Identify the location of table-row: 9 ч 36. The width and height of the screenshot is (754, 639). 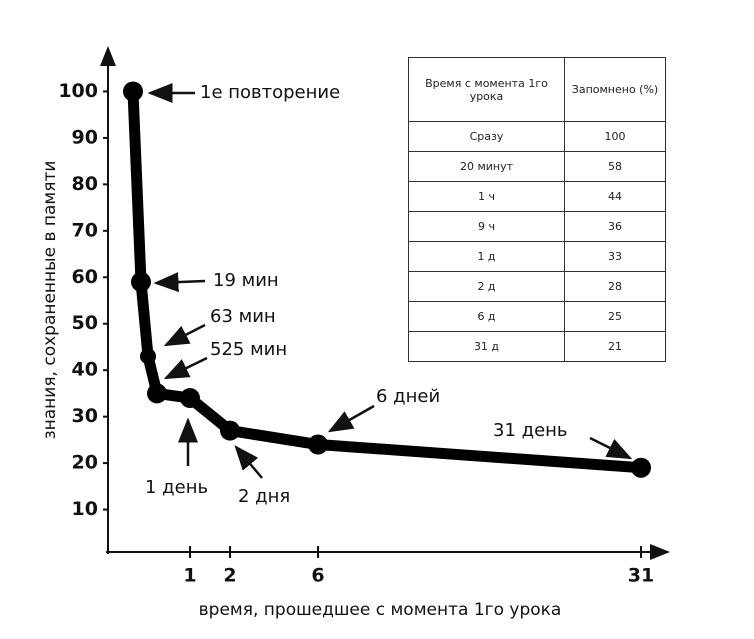
(537, 226).